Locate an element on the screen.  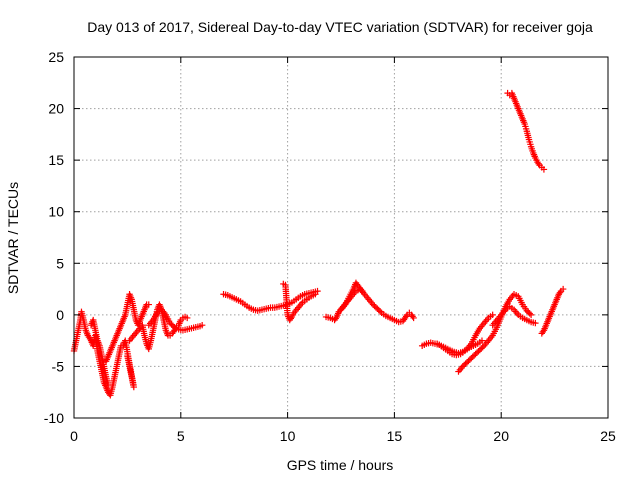
y-axis-title: SDTVAR / TECUs is located at coordinates (13, 238).